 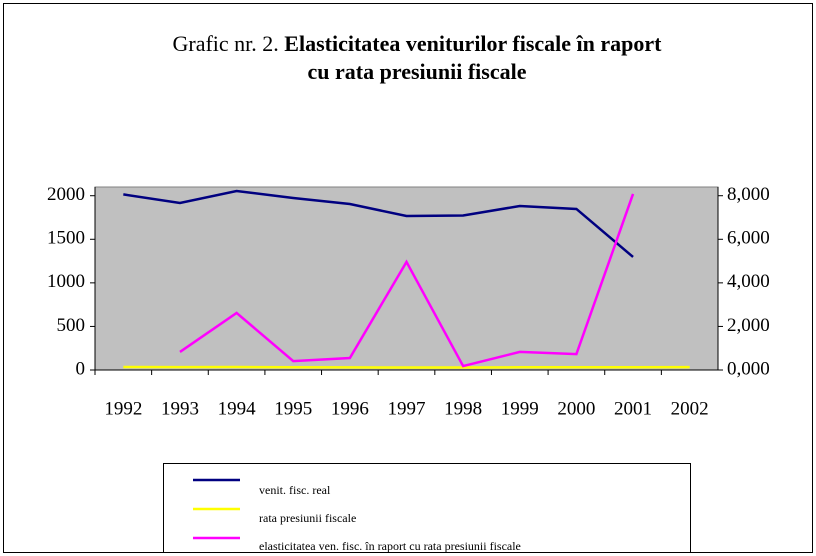 What do you see at coordinates (66, 281) in the screenshot?
I see `y-tick-label: 1000` at bounding box center [66, 281].